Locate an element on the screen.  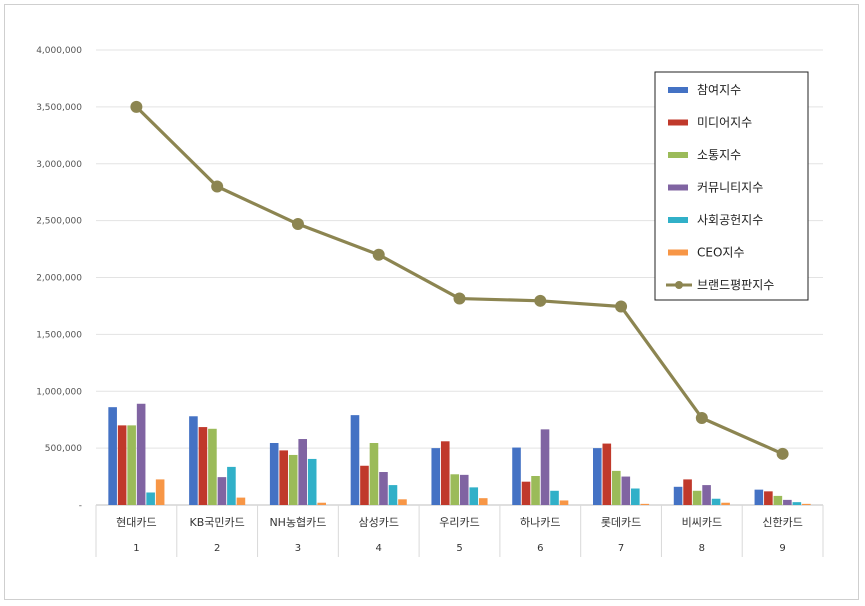
y-tick-label: 1,500,000 is located at coordinates (59, 335).